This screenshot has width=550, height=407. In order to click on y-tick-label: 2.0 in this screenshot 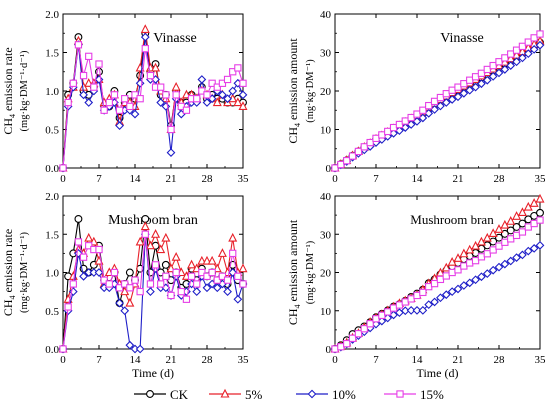, I will do `click(52, 197)`.